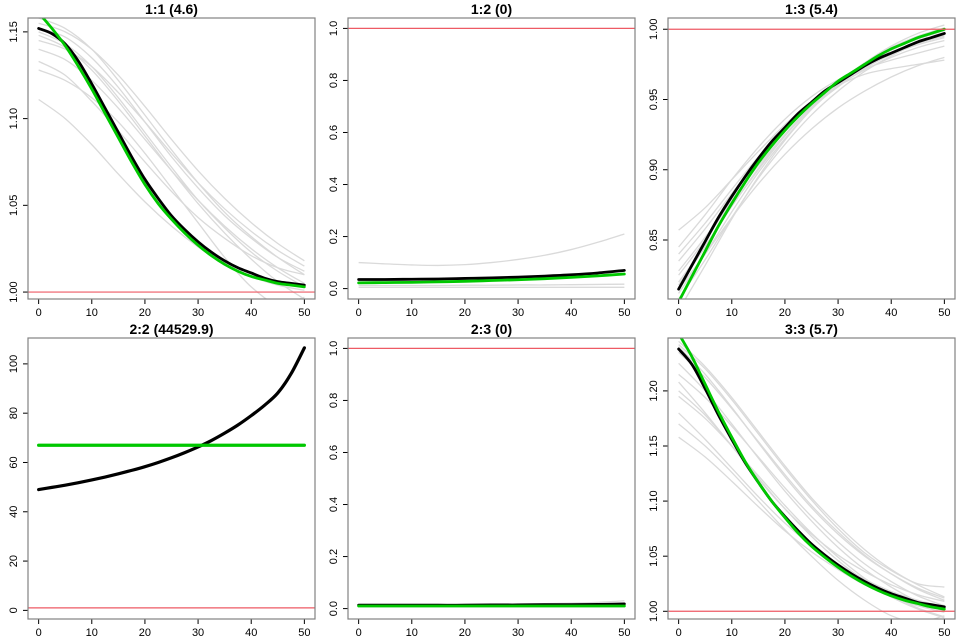 The width and height of the screenshot is (960, 640). I want to click on panel-title: 1:3 (5.4), so click(811, 9).